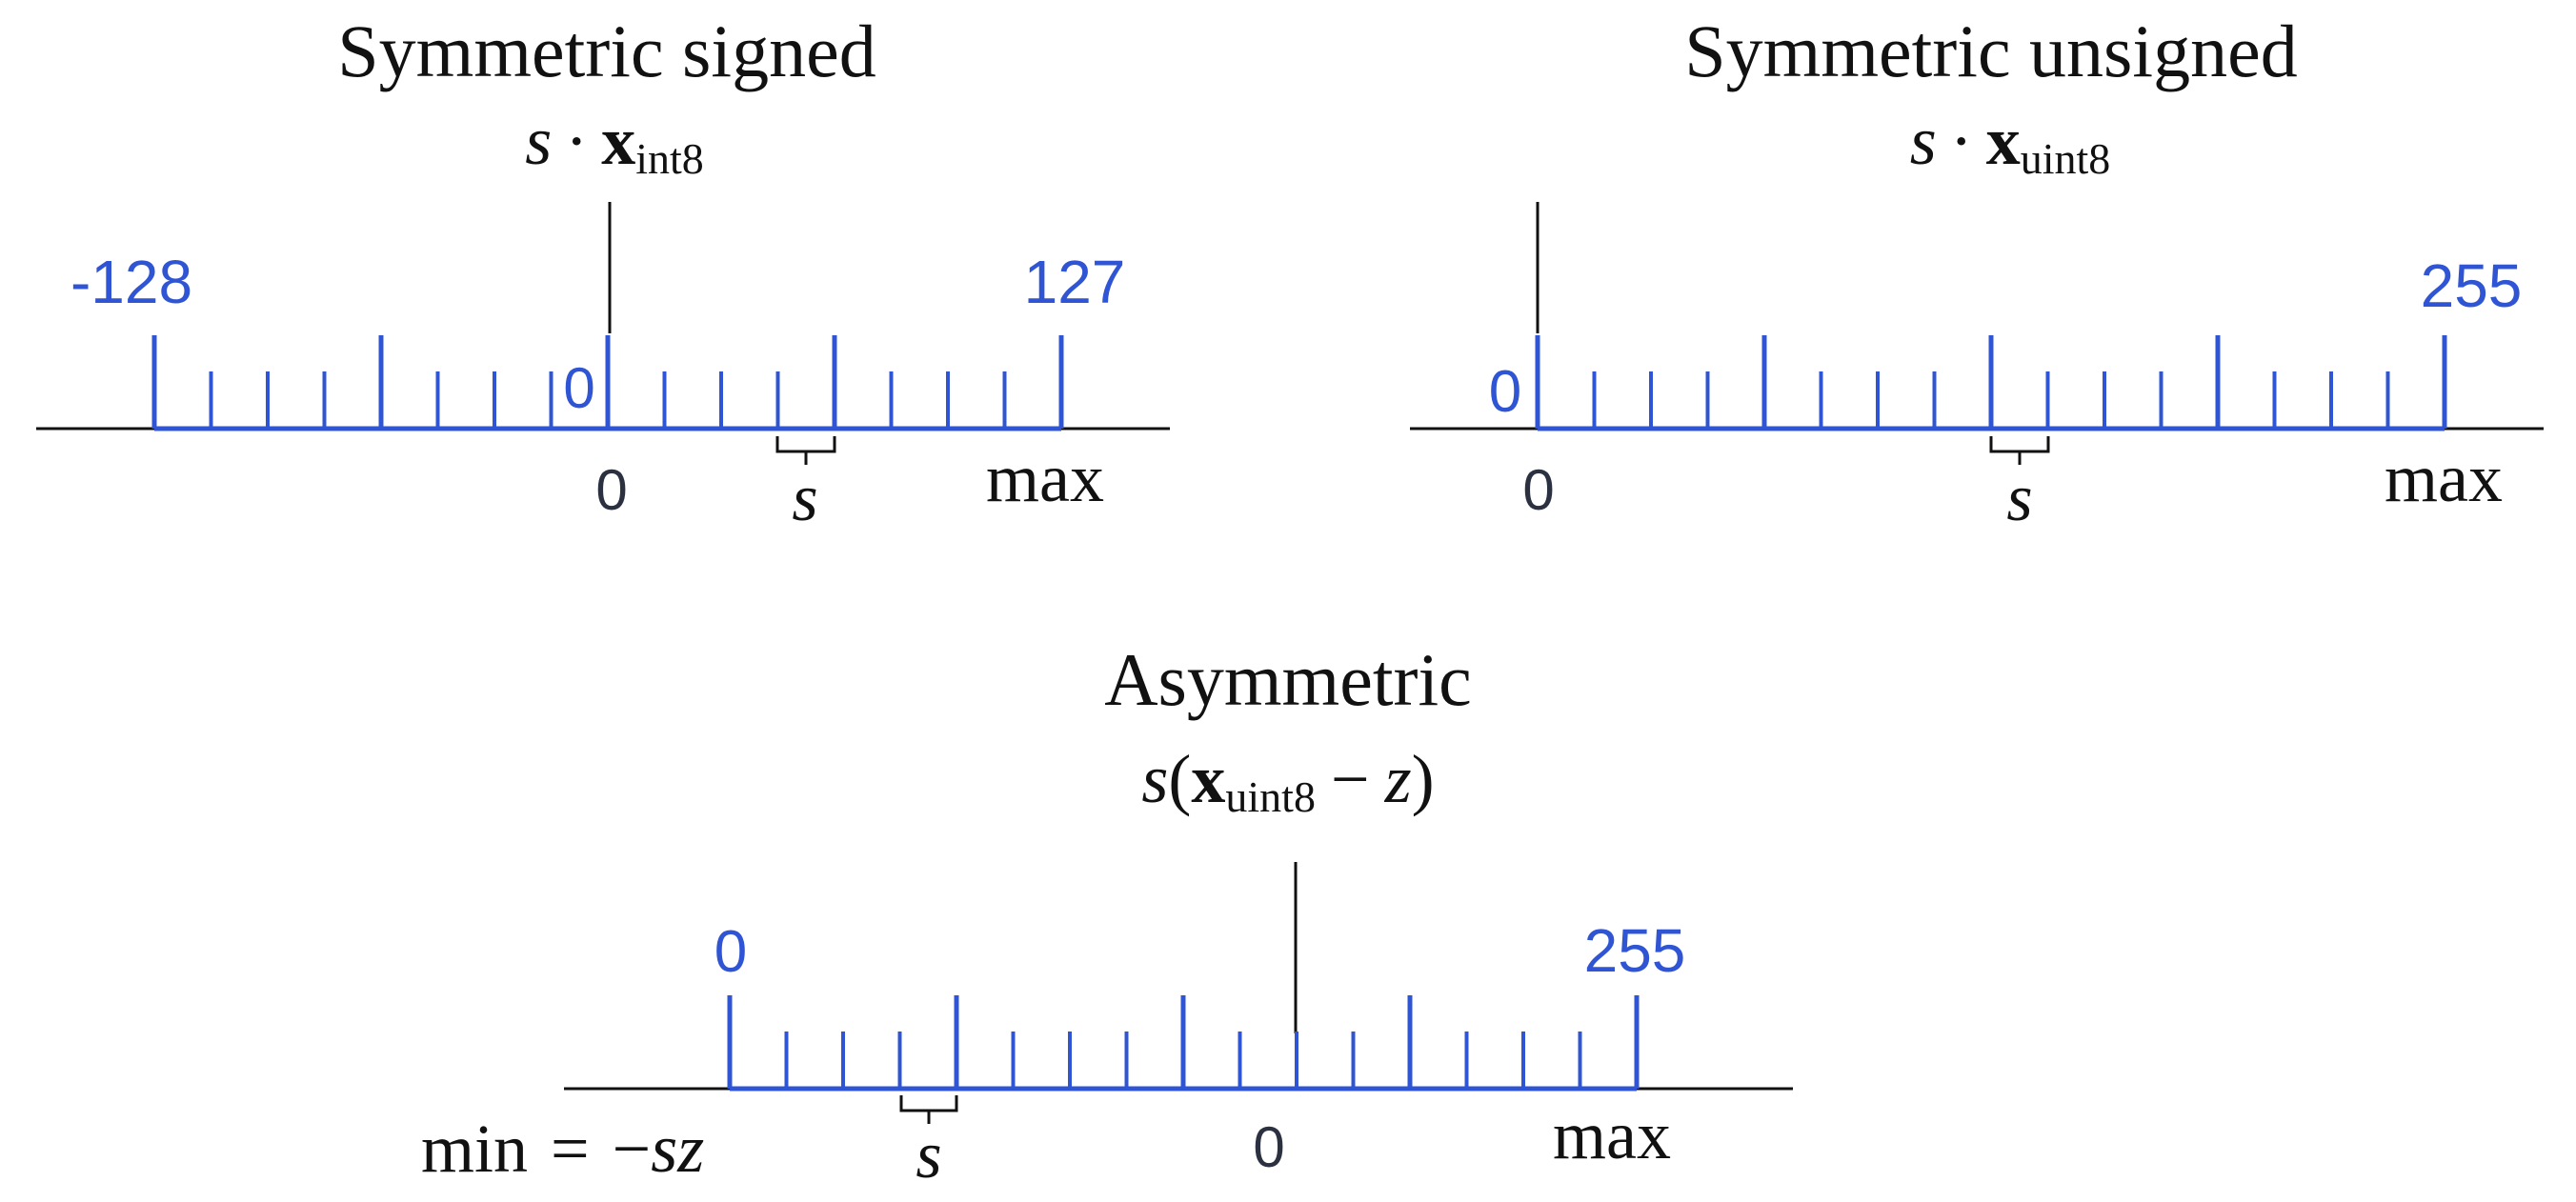 This screenshot has width=2576, height=1202. I want to click on signed-title: Symmetric signed, so click(606, 51).